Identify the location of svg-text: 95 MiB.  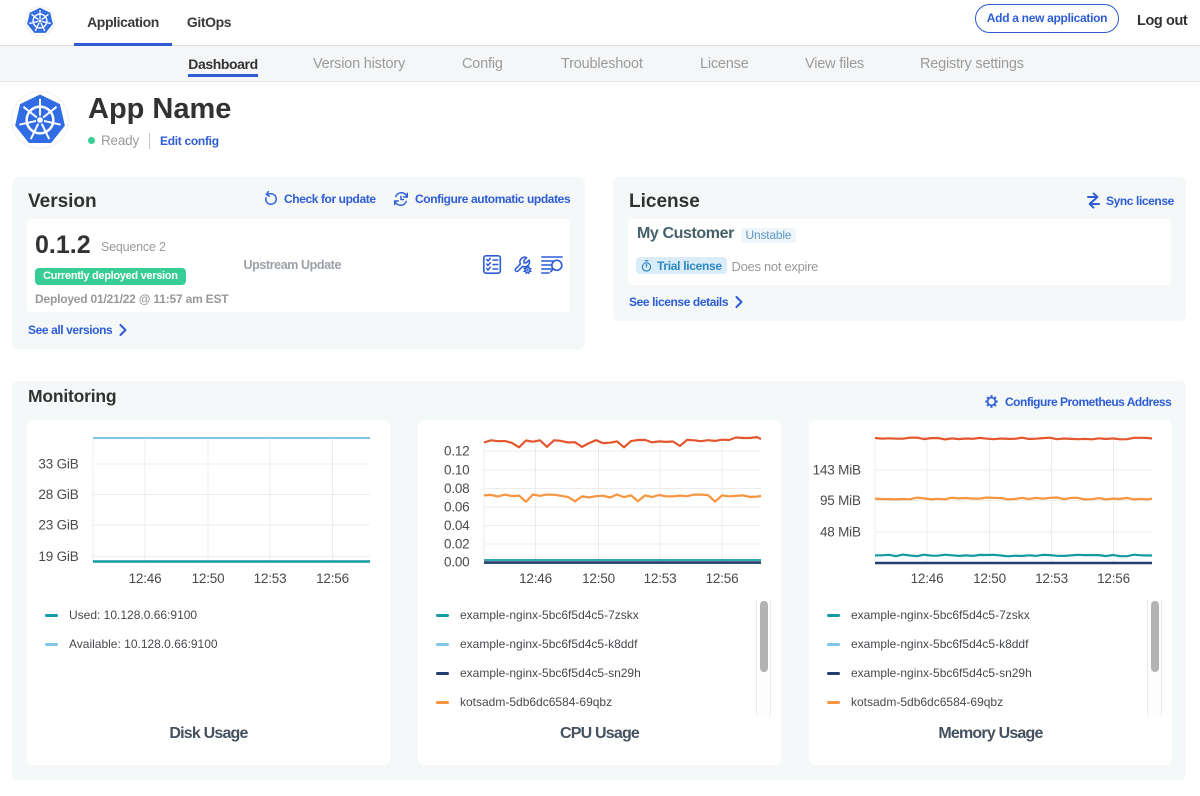
(840, 500).